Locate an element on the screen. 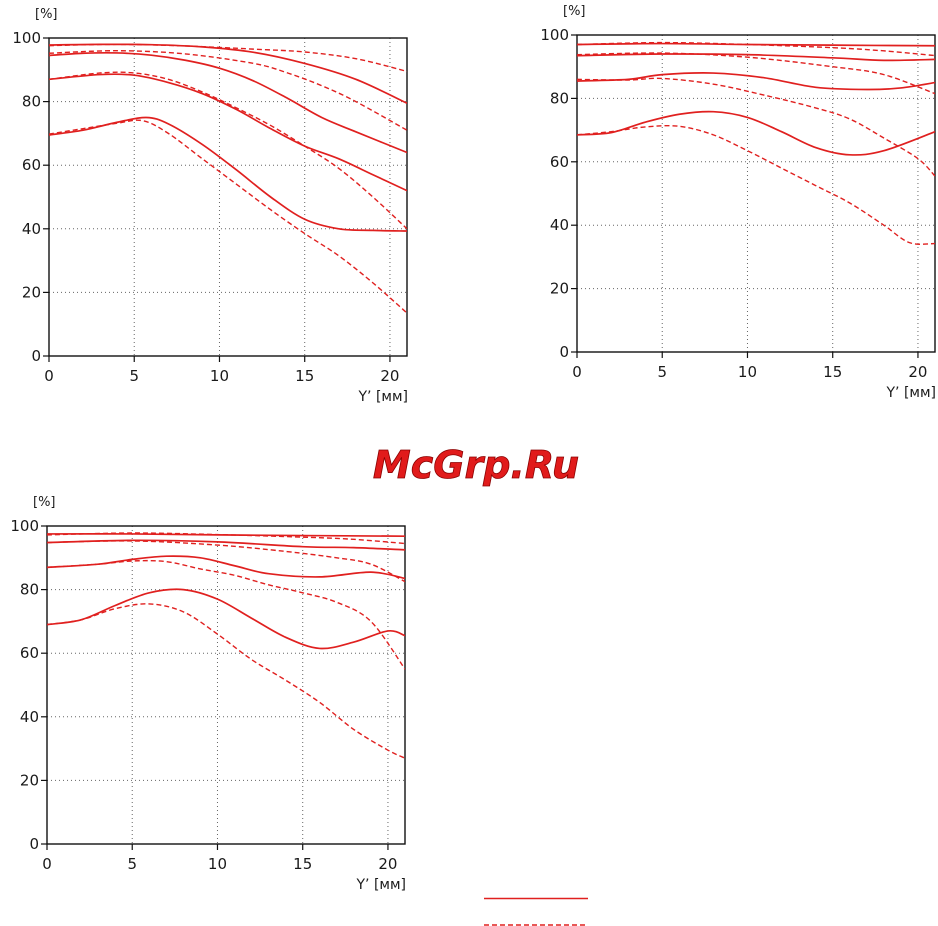 Image resolution: width=938 pixels, height=926 pixels. legend is located at coordinates (536, 911).